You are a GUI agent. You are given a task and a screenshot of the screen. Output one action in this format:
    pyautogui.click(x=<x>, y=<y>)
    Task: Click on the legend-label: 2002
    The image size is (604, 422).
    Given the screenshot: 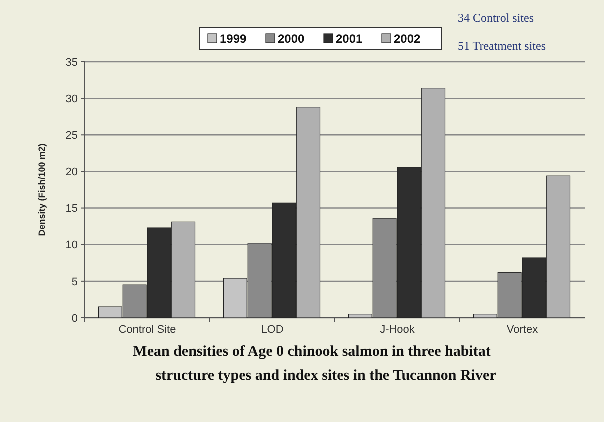 What is the action you would take?
    pyautogui.click(x=408, y=39)
    